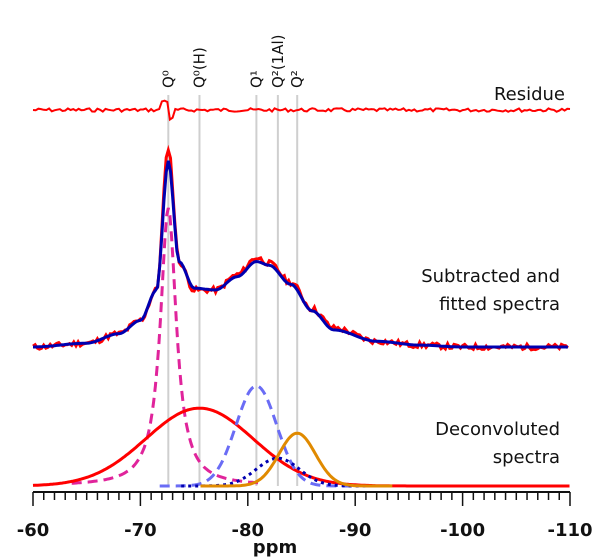 Image resolution: width=594 pixels, height=560 pixels. I want to click on annotation-deconvoluted-2: spectra, so click(526, 457).